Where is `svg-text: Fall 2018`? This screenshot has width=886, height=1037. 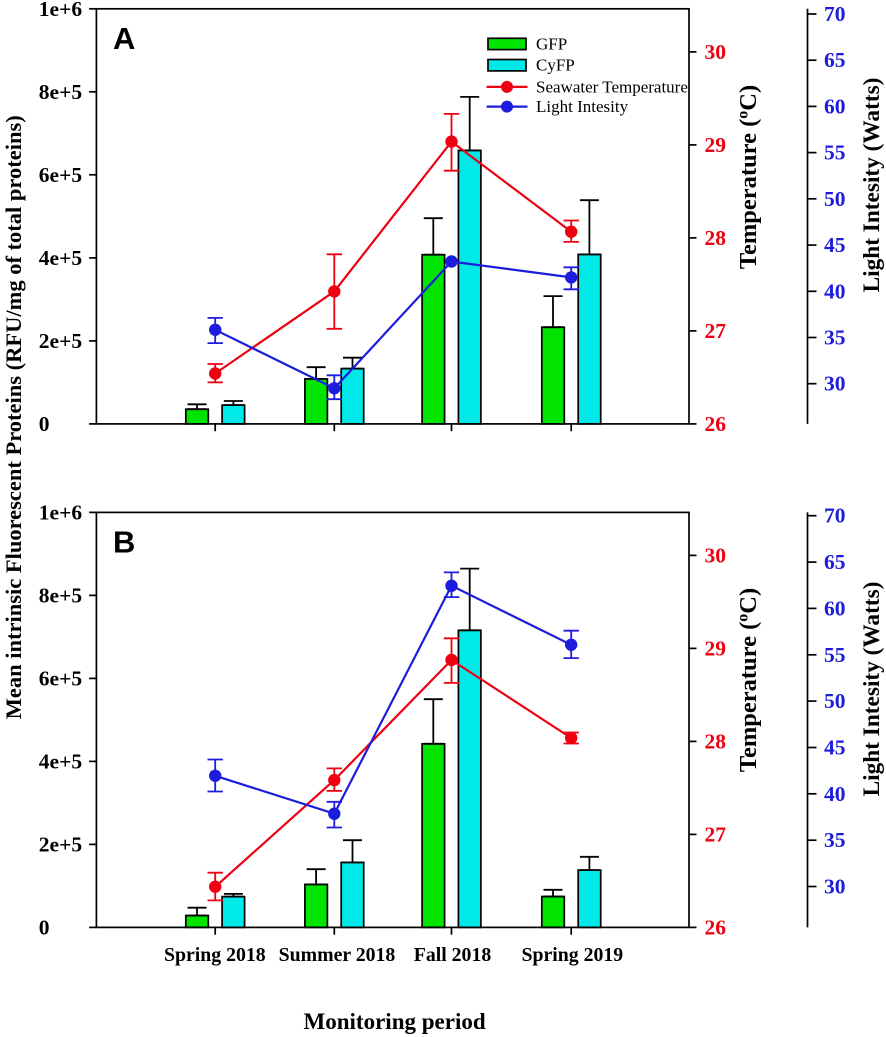 svg-text: Fall 2018 is located at coordinates (453, 955).